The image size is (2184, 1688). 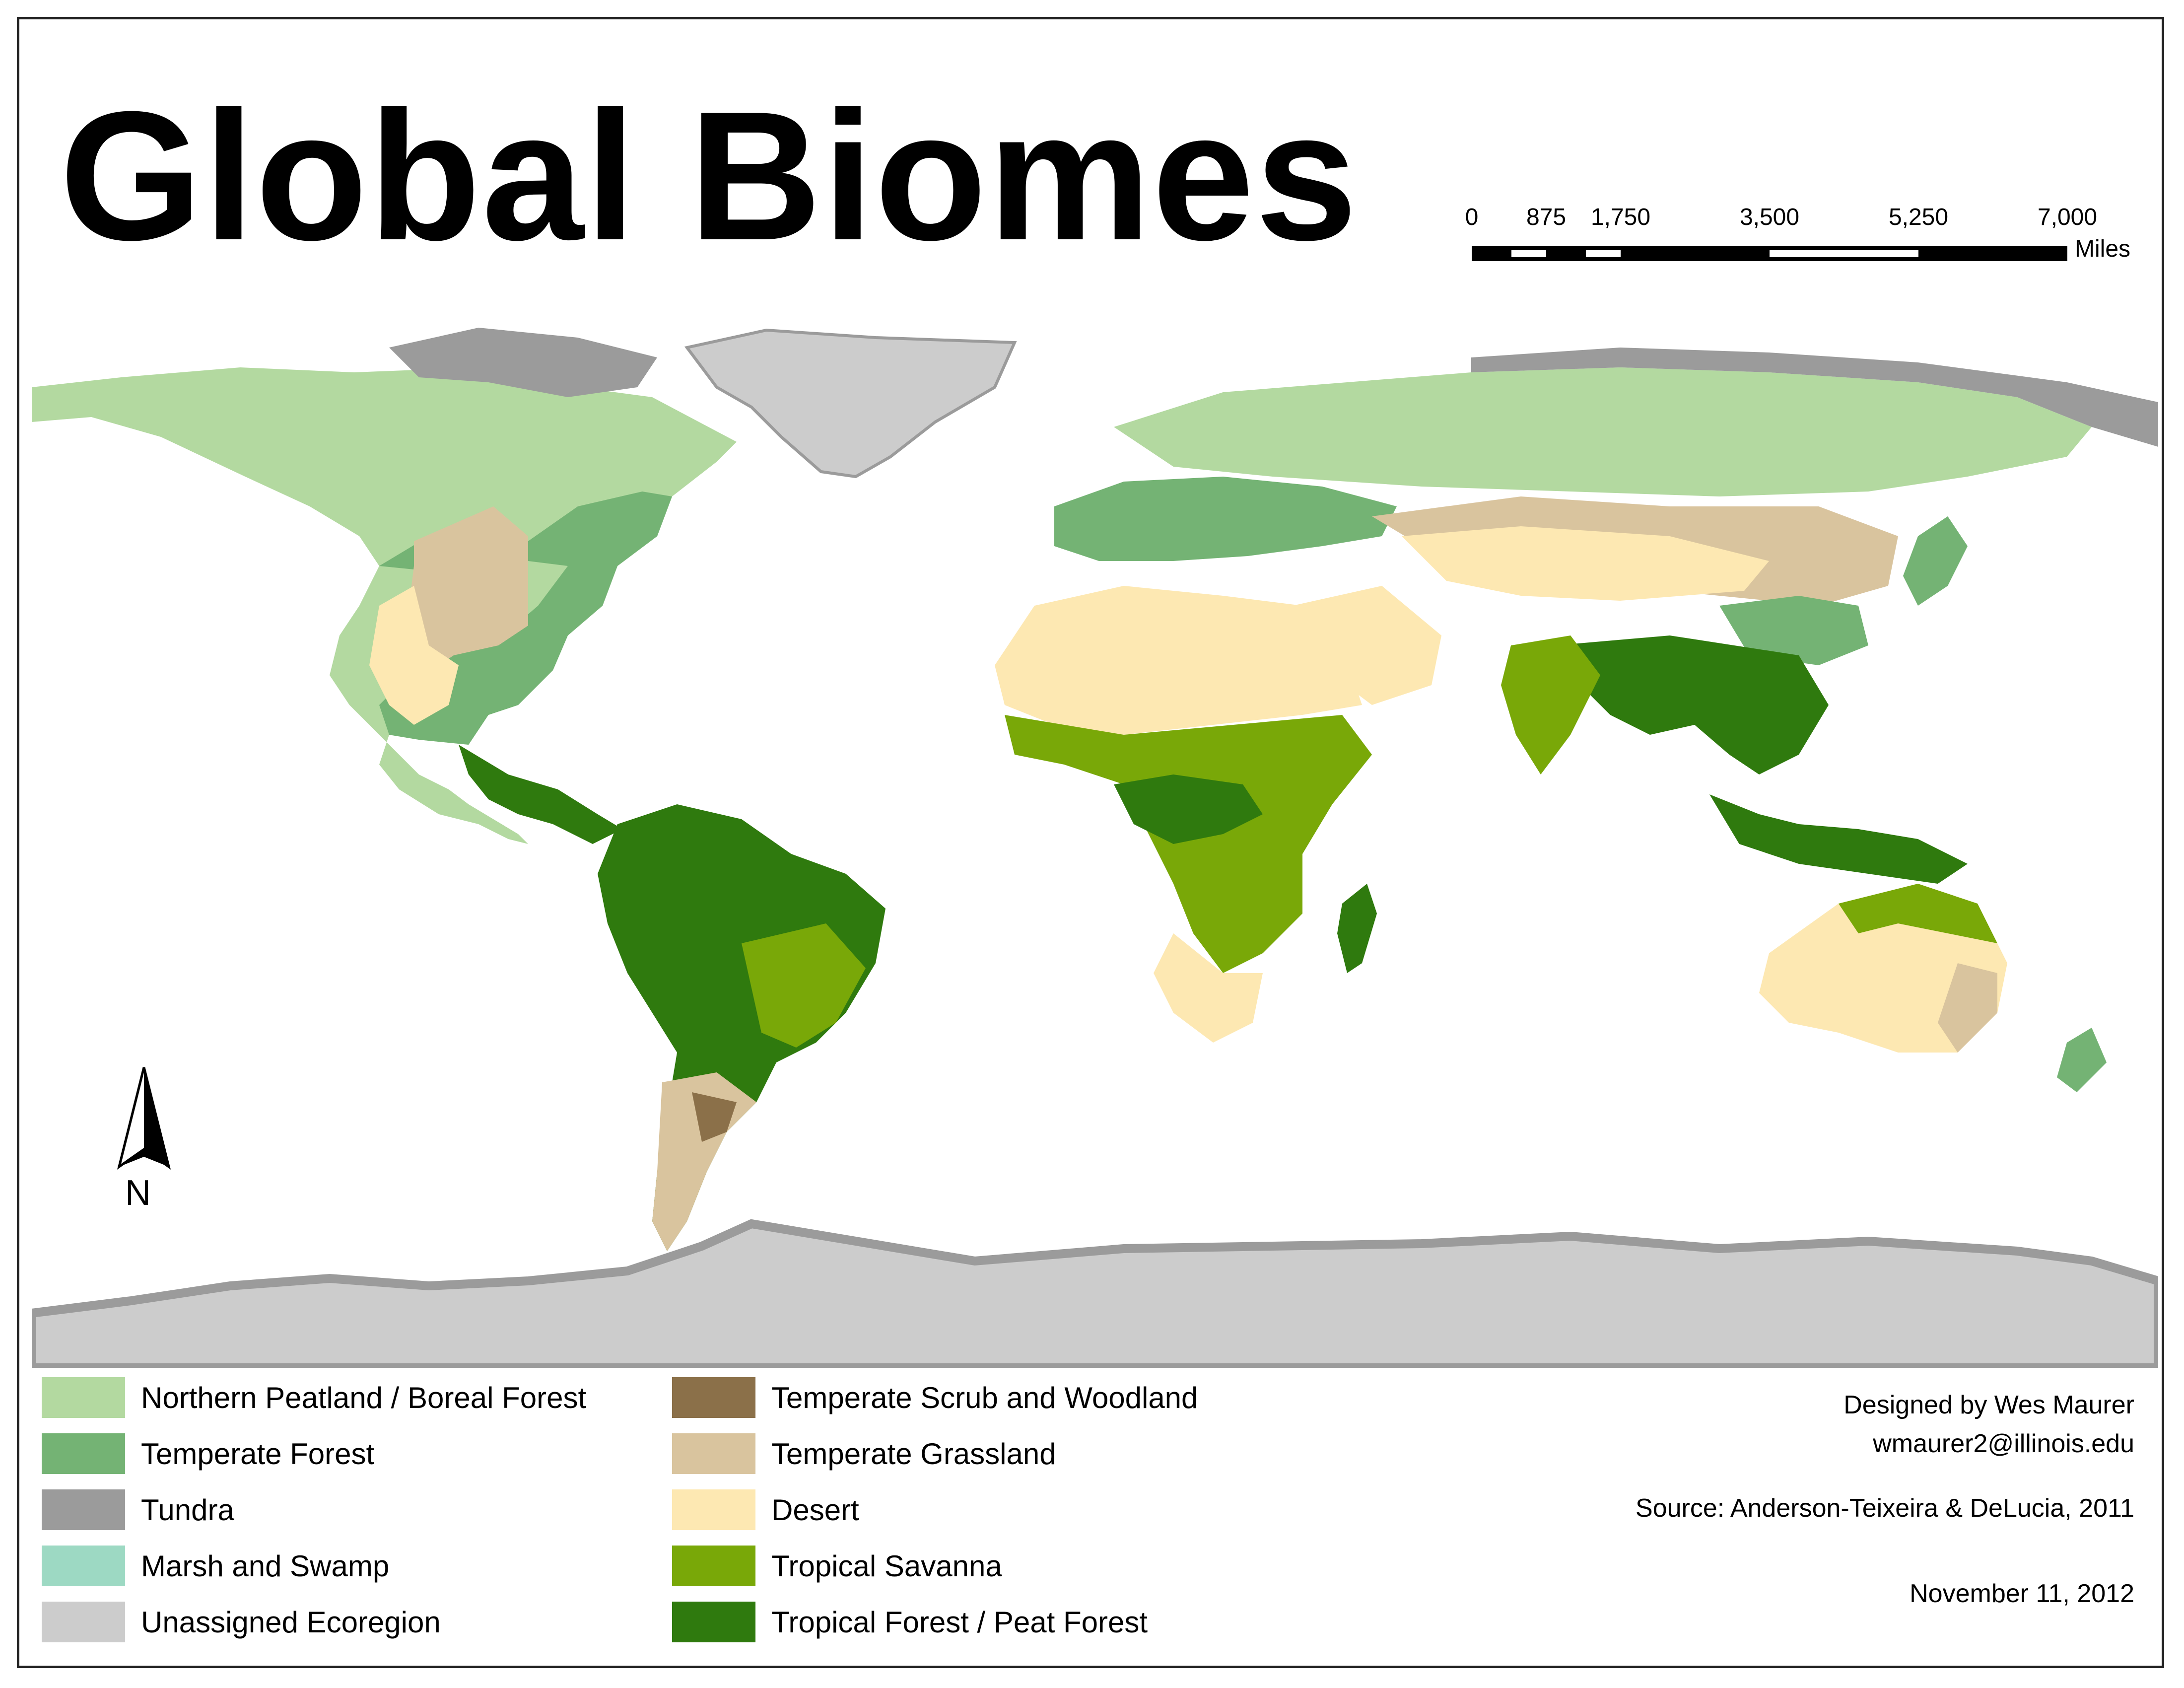 What do you see at coordinates (364, 1397) in the screenshot?
I see `legend-label: Northern Peatland / Boreal Forest` at bounding box center [364, 1397].